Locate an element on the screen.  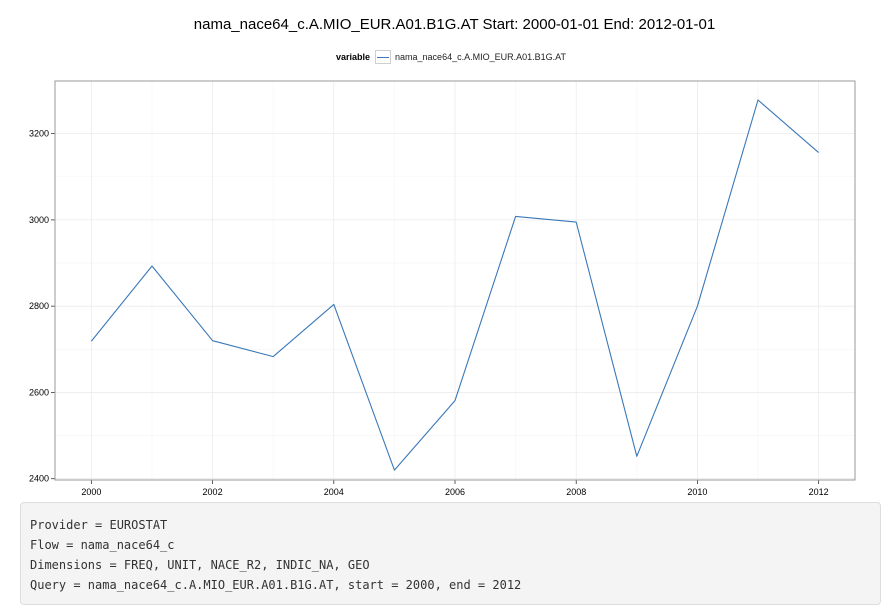
x-tick-label: 2006 is located at coordinates (455, 492).